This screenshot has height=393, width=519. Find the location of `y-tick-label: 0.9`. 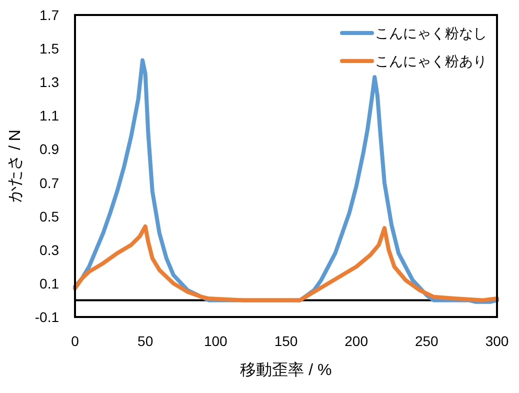

y-tick-label: 0.9 is located at coordinates (50, 149).